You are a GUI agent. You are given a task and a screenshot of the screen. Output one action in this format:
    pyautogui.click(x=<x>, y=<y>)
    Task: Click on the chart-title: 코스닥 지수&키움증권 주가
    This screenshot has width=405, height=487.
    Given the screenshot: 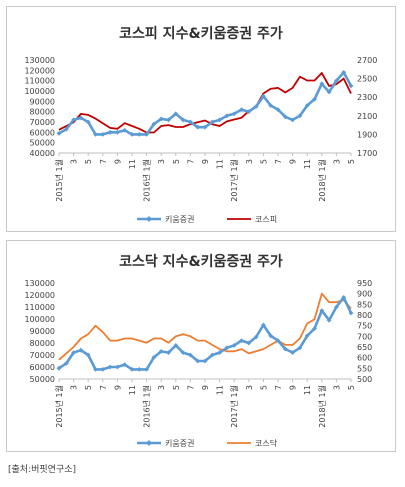 What is the action you would take?
    pyautogui.click(x=201, y=262)
    